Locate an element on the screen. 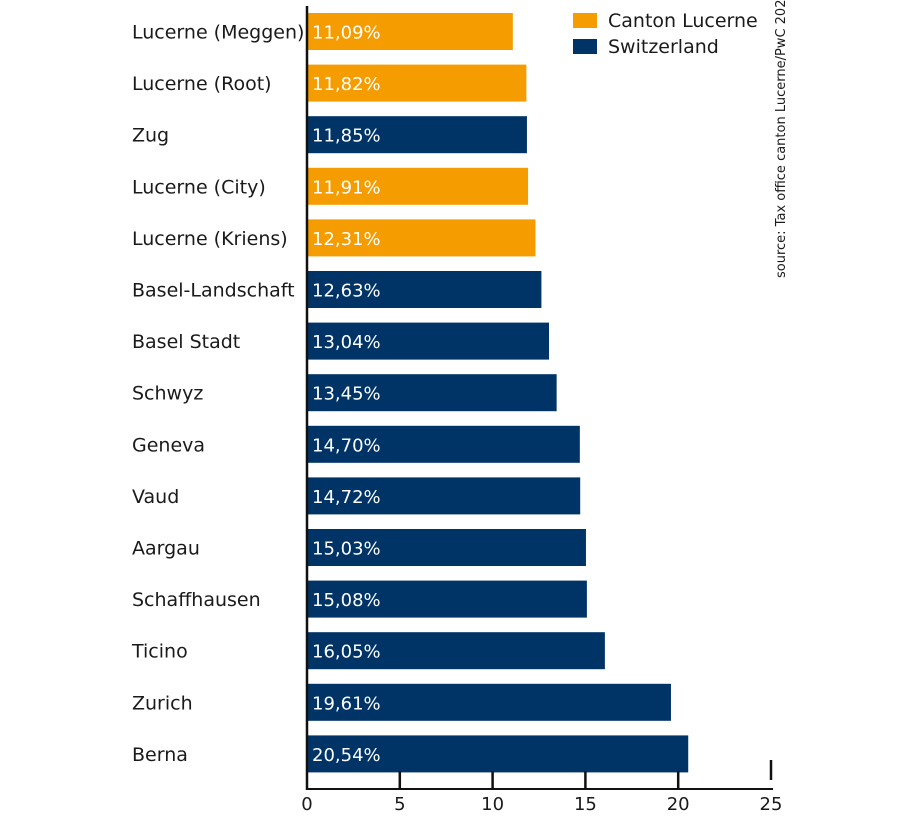  bar-schaffhausen is located at coordinates (447, 599).